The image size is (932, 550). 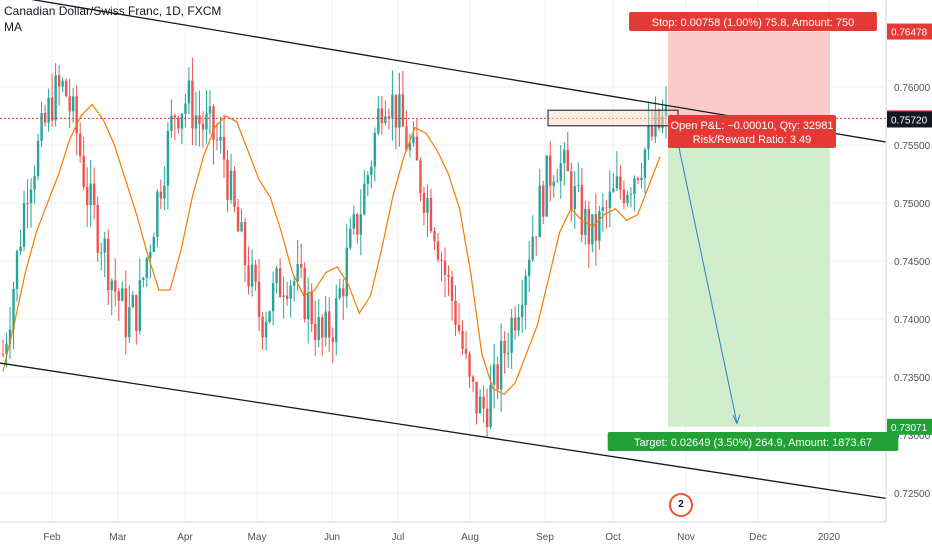 I want to click on target-price-tag: 0.73071, so click(x=909, y=428).